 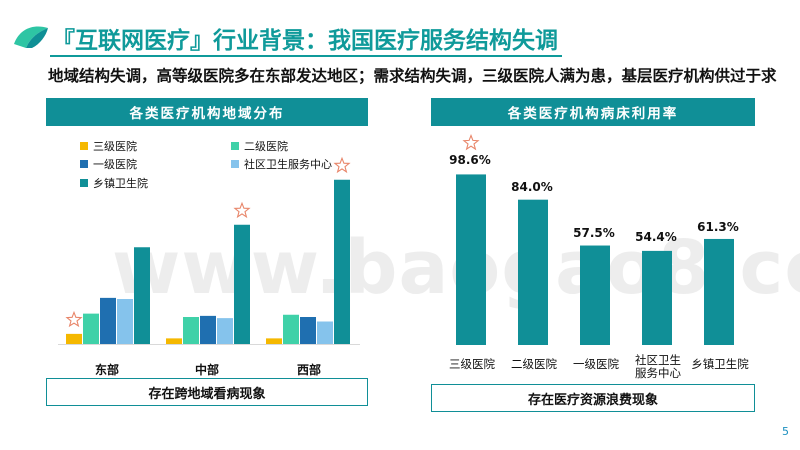 What do you see at coordinates (306, 56) in the screenshot?
I see `title-divider` at bounding box center [306, 56].